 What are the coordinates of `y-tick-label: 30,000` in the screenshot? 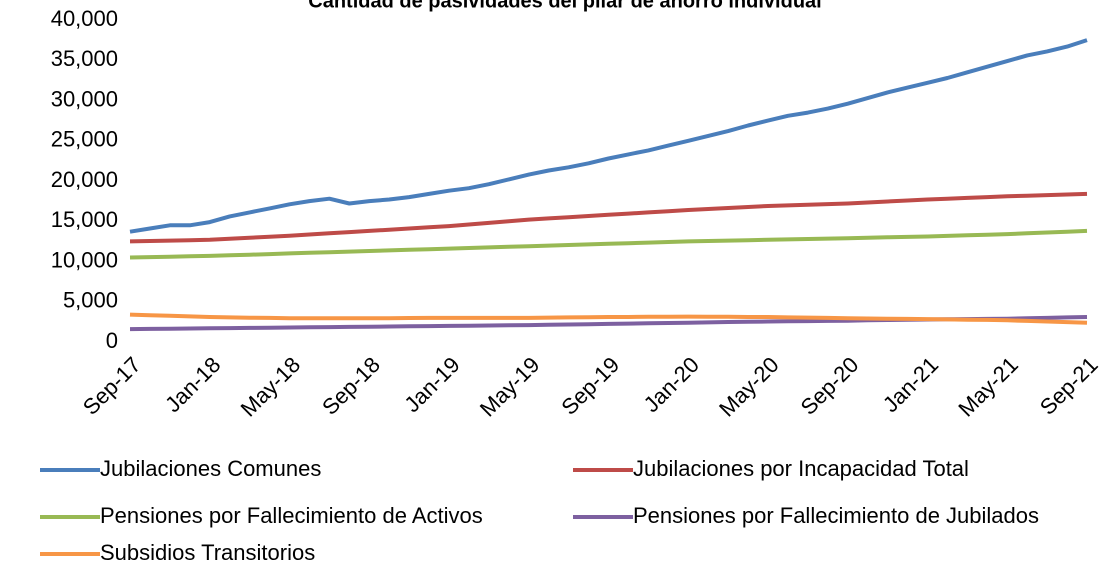 It's located at (84, 98).